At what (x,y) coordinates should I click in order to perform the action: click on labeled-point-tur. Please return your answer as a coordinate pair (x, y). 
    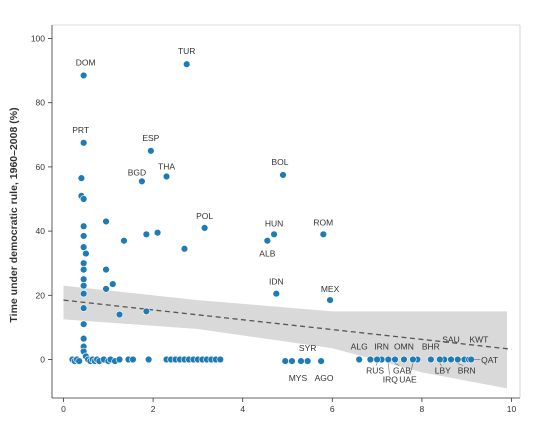
    Looking at the image, I should click on (187, 64).